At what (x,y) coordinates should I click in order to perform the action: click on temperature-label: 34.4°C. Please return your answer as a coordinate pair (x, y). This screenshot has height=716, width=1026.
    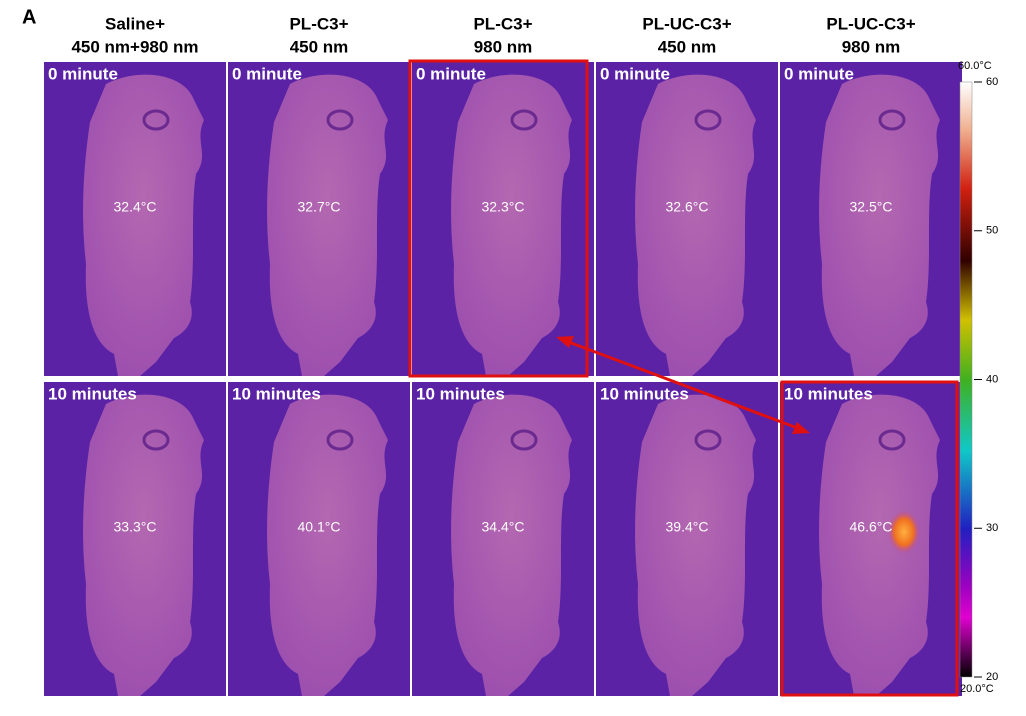
    Looking at the image, I should click on (503, 527).